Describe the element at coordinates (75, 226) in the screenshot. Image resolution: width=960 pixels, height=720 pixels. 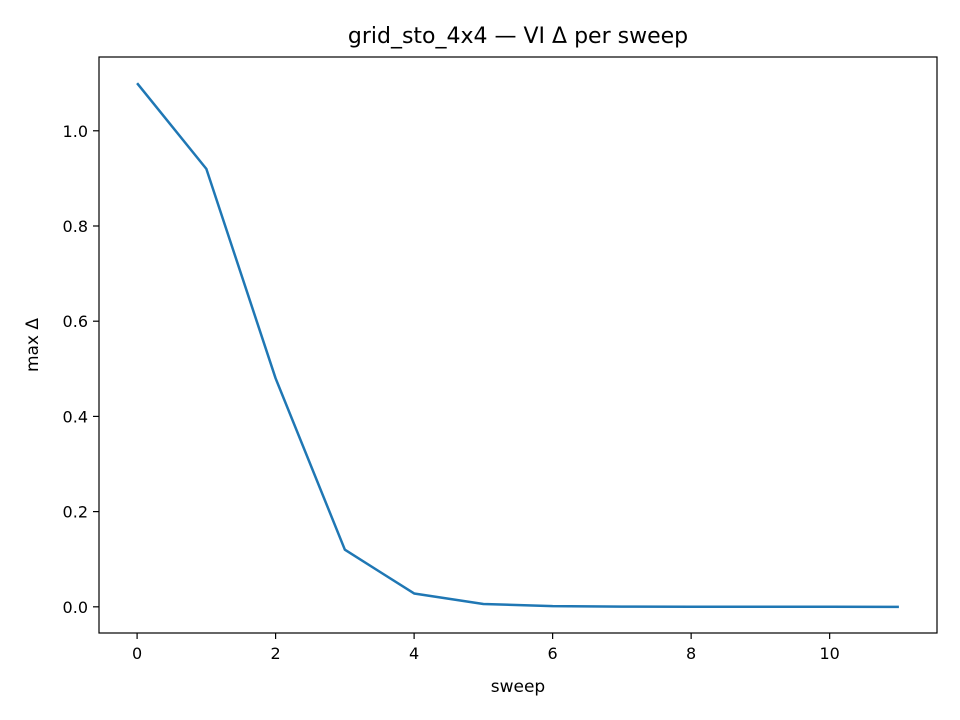
I see `y-tick-label: 0.8` at that location.